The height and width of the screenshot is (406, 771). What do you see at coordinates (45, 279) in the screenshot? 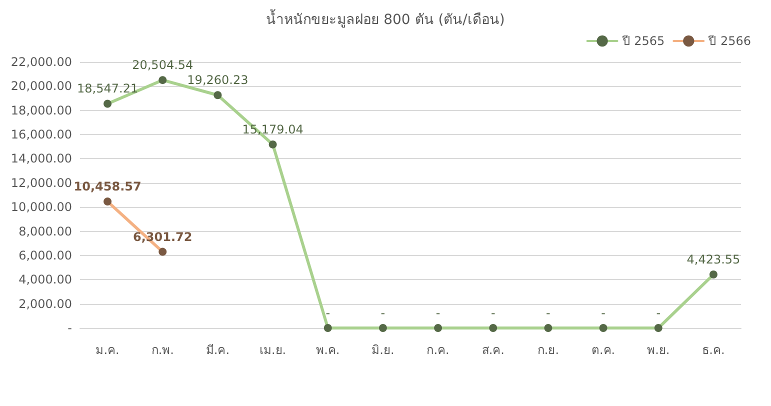
I see `y-tick-label: 4,000.00` at bounding box center [45, 279].